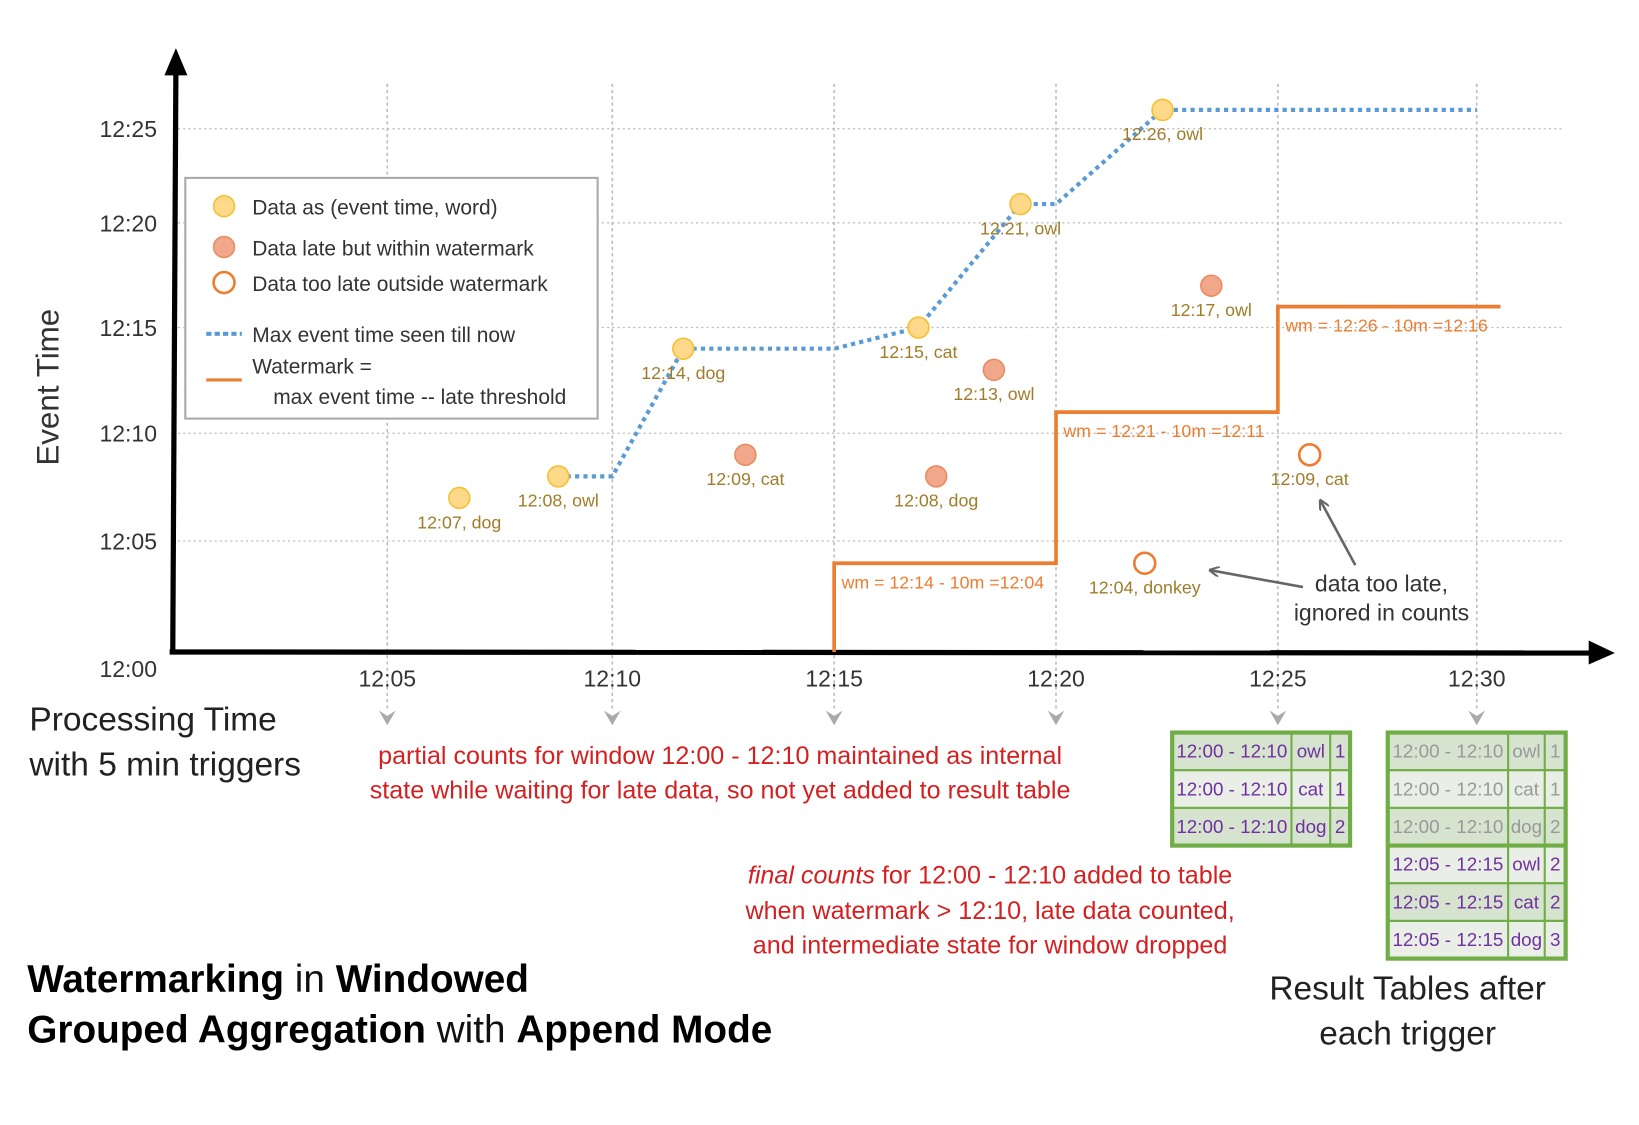  Describe the element at coordinates (128, 328) in the screenshot. I see `y-tick-label: 12:15` at that location.